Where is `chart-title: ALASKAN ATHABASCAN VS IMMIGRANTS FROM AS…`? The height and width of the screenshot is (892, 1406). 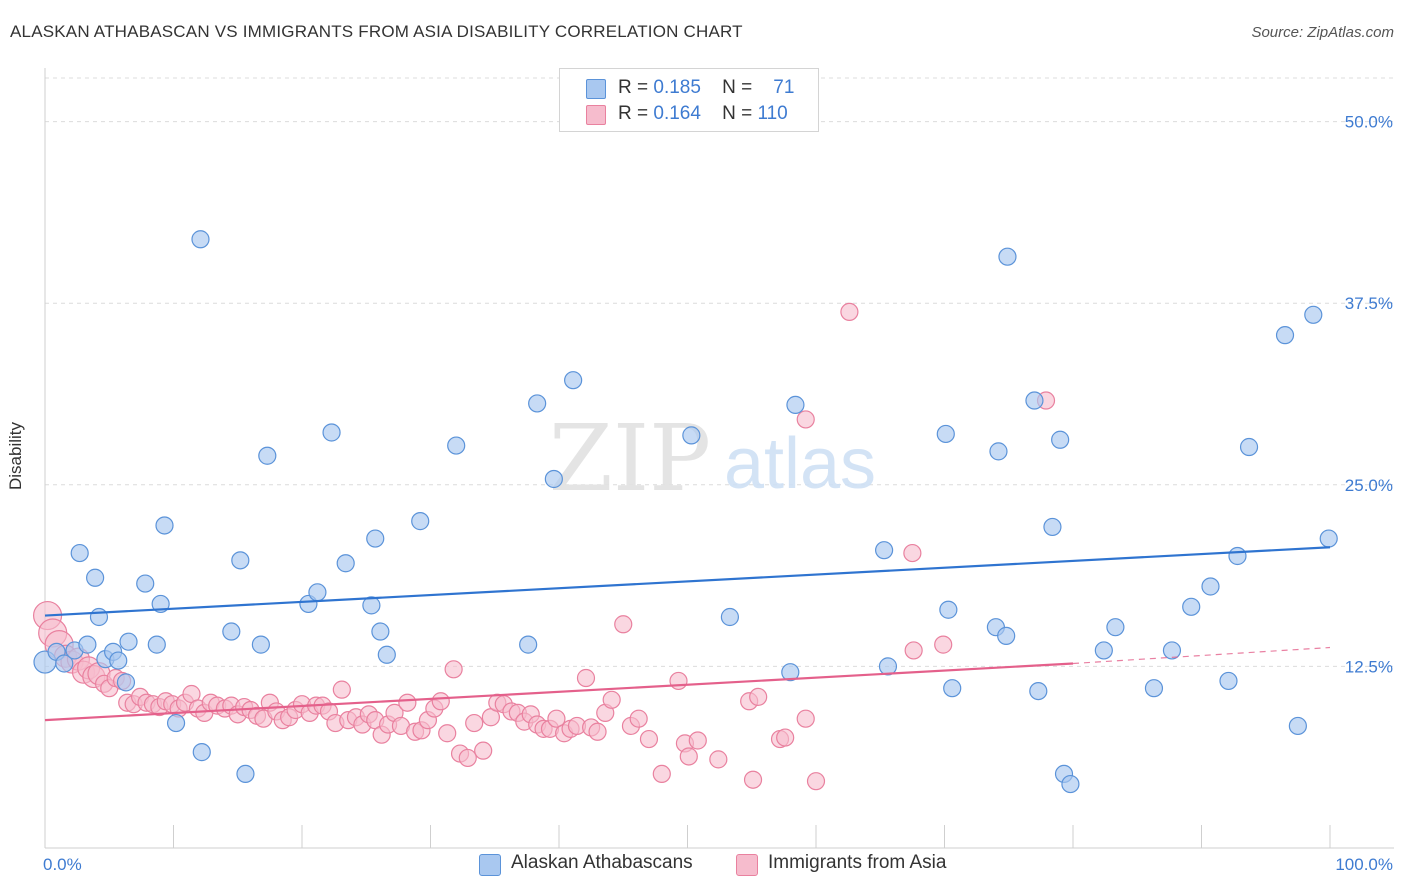 chart-title: ALASKAN ATHABASCAN VS IMMIGRANTS FROM AS… is located at coordinates (376, 31).